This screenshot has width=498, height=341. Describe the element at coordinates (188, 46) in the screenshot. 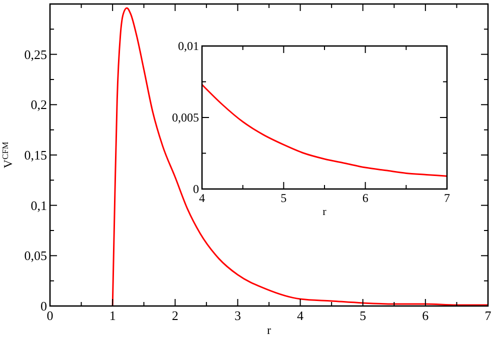

I see `y-tick-label: 0,01` at that location.